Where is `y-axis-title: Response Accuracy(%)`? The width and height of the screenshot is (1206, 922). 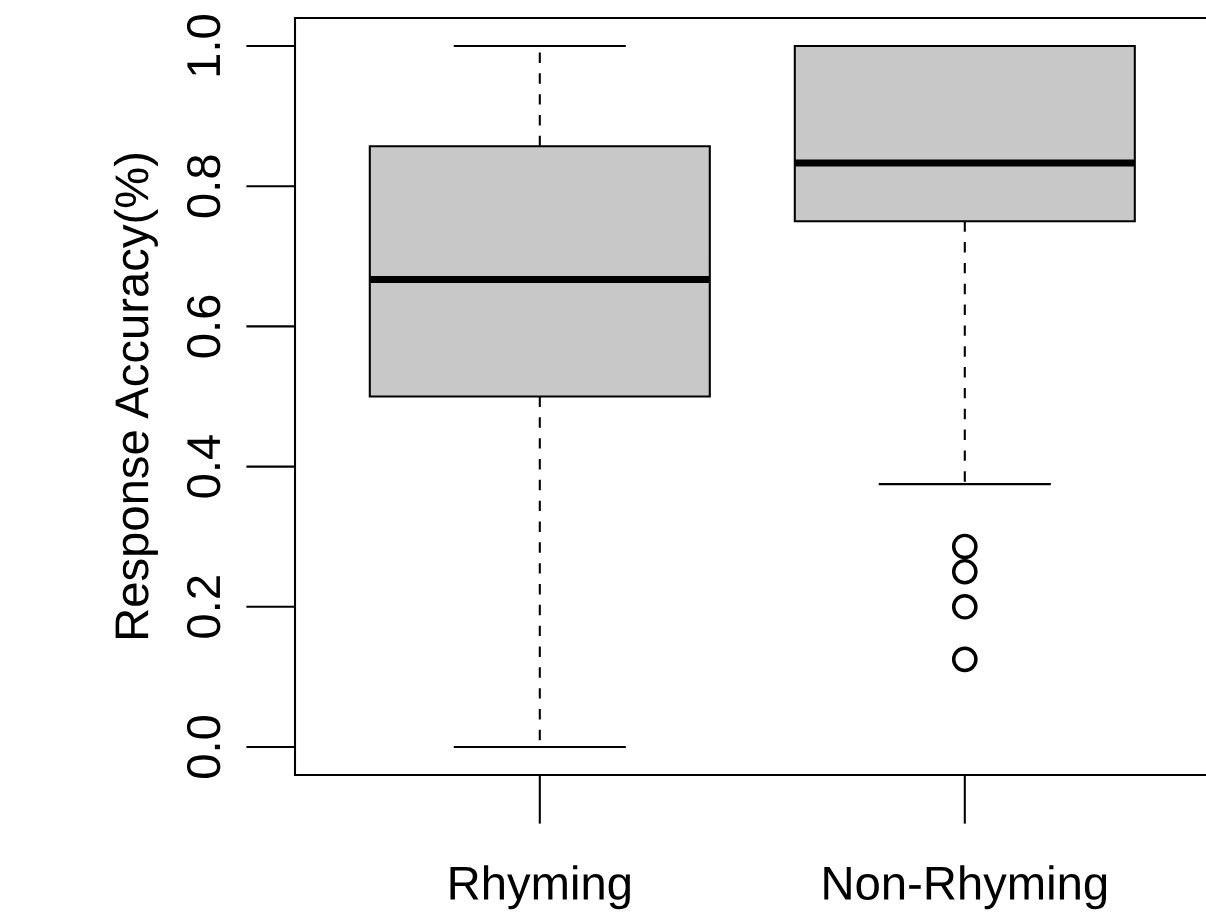
y-axis-title: Response Accuracy(%) is located at coordinates (135, 396).